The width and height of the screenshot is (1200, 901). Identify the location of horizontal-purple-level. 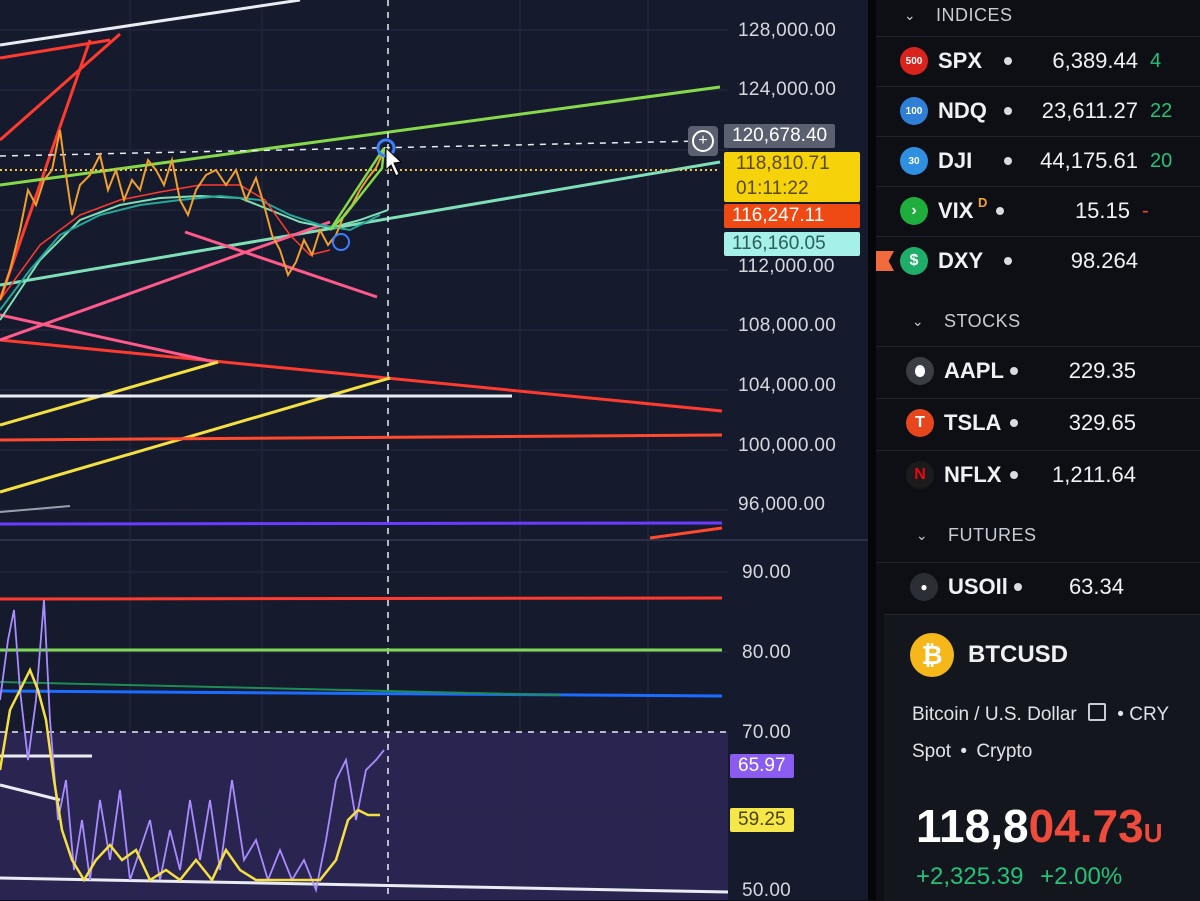
(361, 523).